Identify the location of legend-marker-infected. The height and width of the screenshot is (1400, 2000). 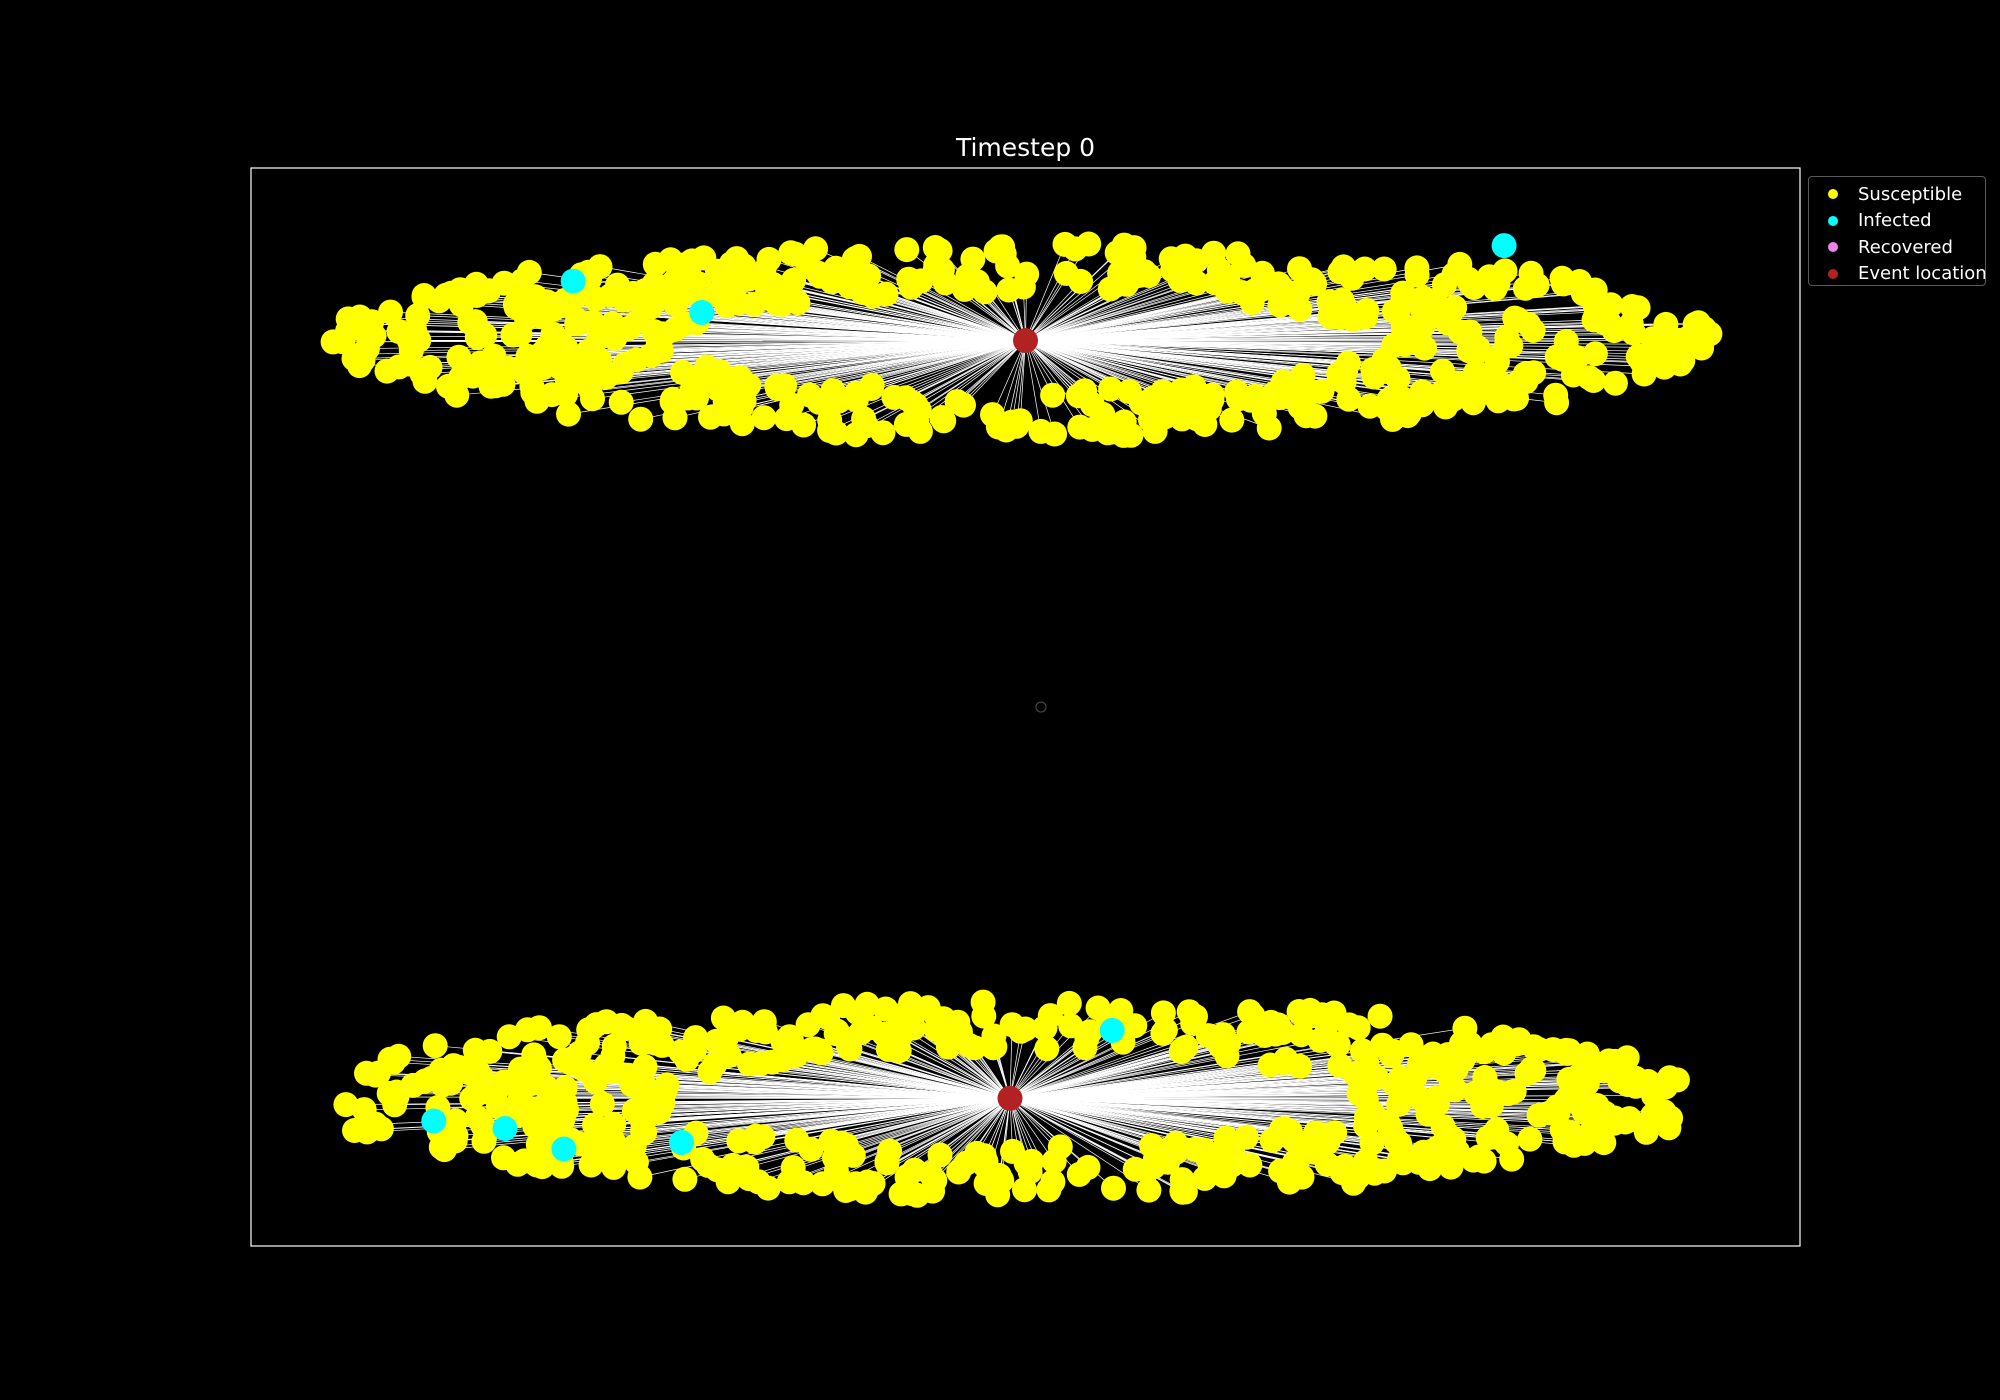
(1833, 220).